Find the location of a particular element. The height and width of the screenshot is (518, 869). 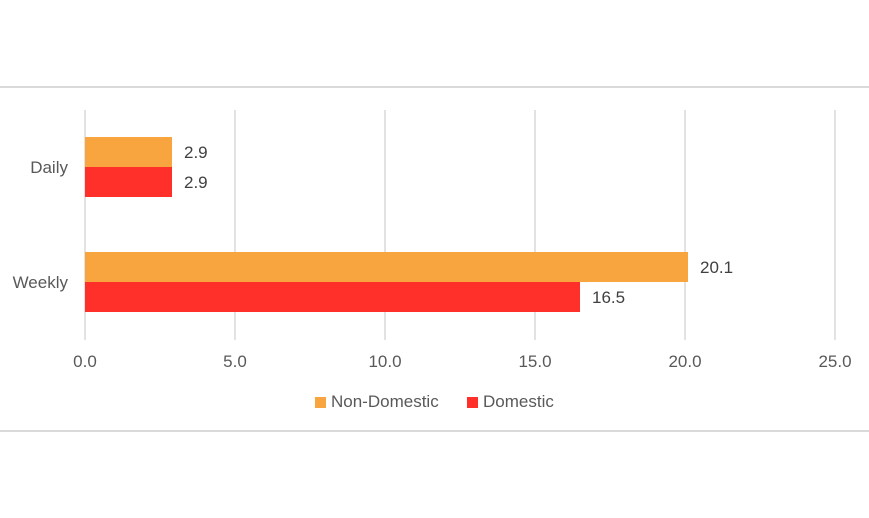

y-category-label: Daily is located at coordinates (49, 167).